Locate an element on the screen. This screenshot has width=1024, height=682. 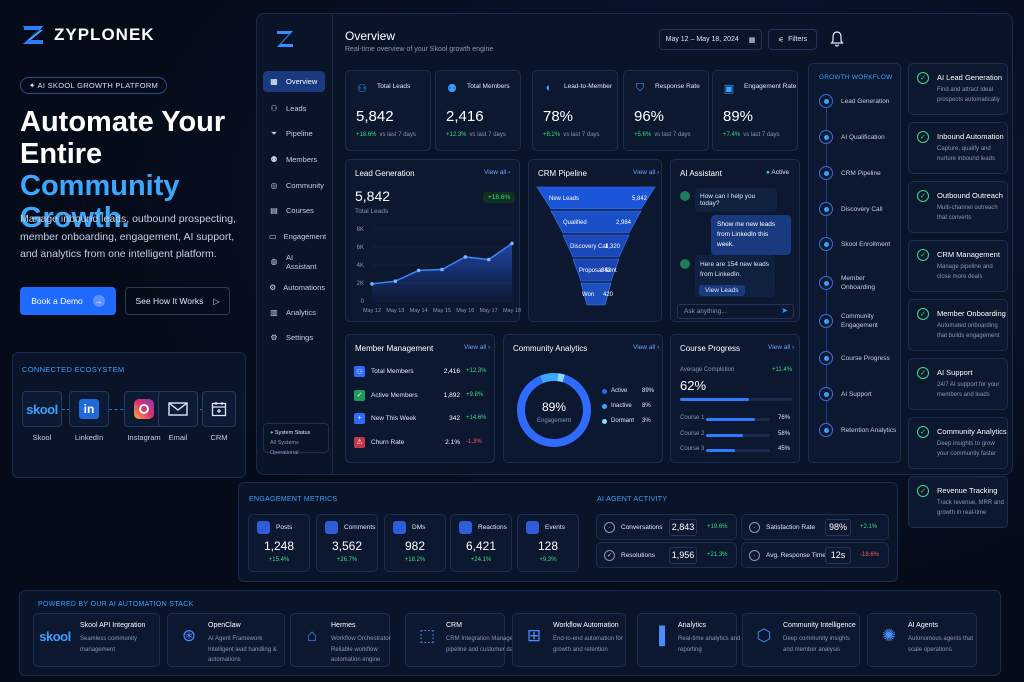
ai-agents-icon: ✺ is located at coordinates (889, 635).